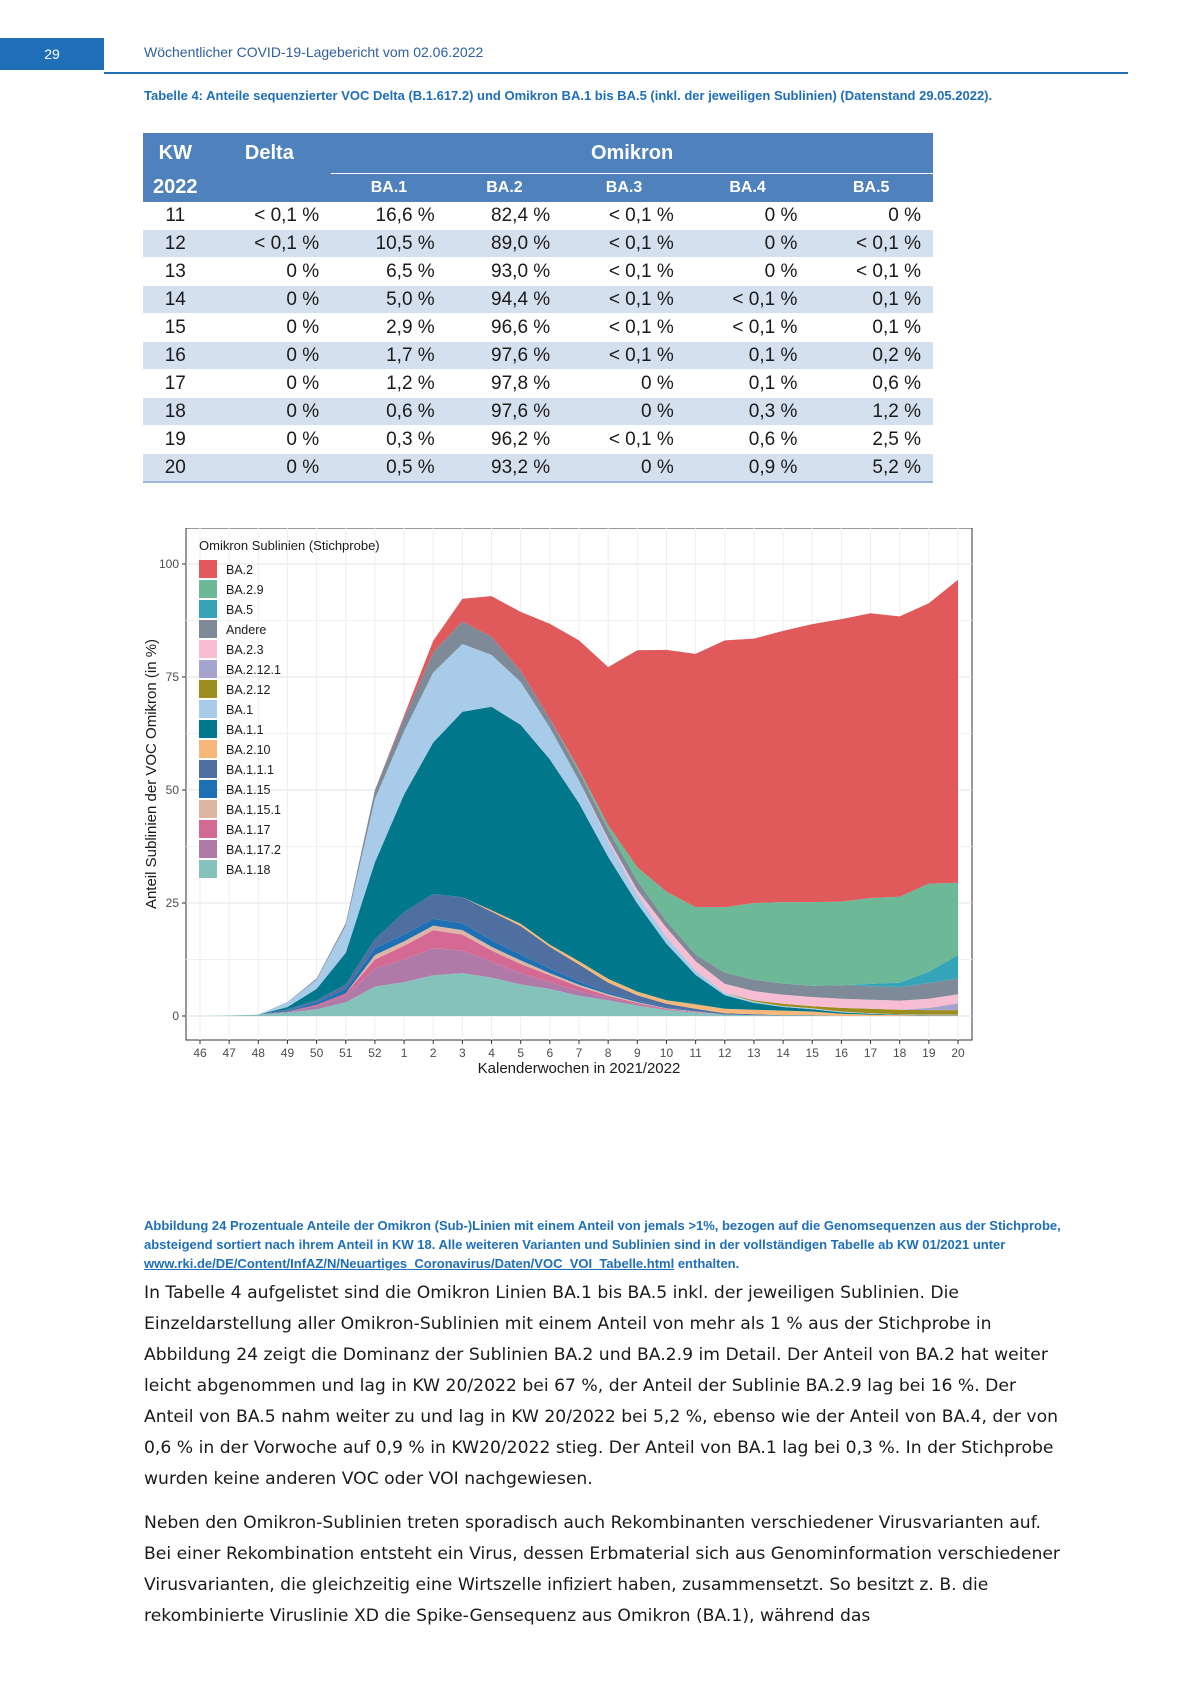  What do you see at coordinates (246, 630) in the screenshot?
I see `legend-label: Andere` at bounding box center [246, 630].